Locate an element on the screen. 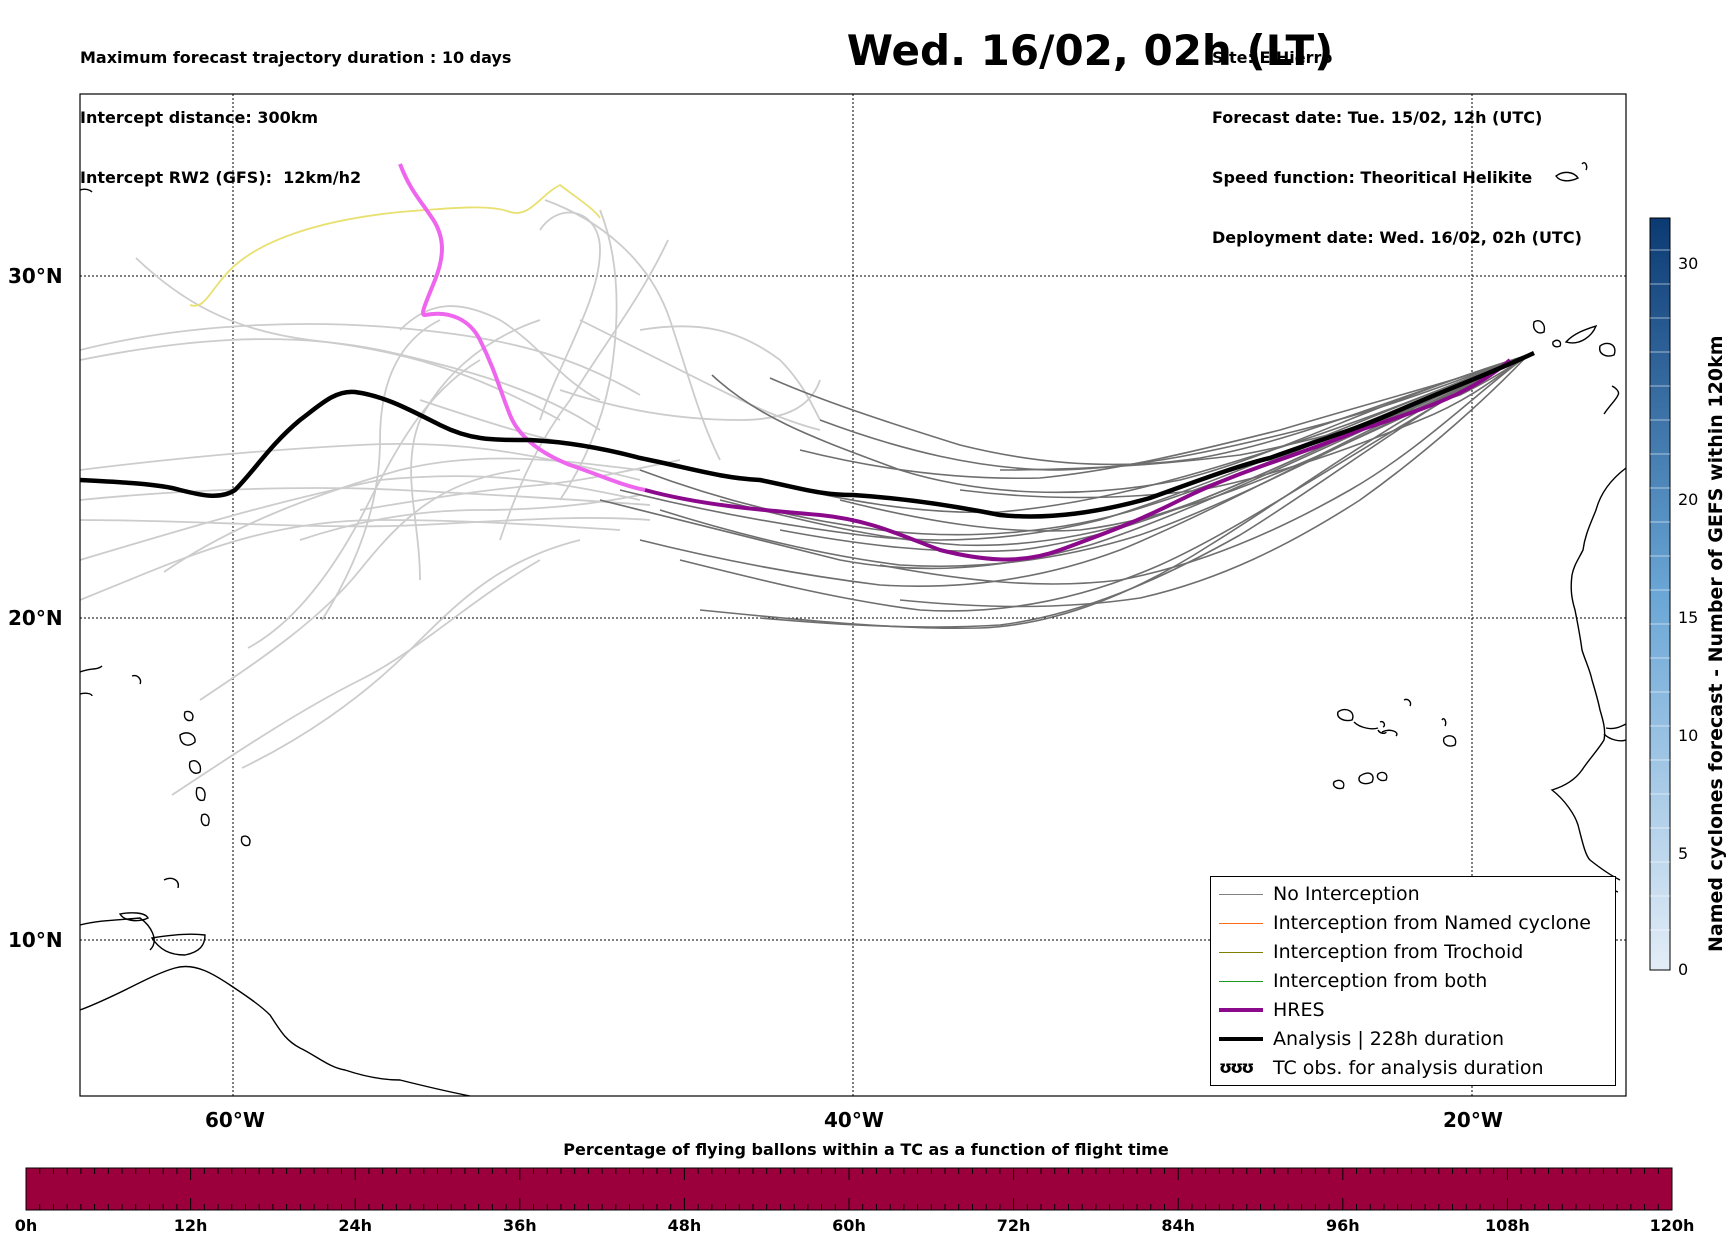  hres-track is located at coordinates (1078, 460).